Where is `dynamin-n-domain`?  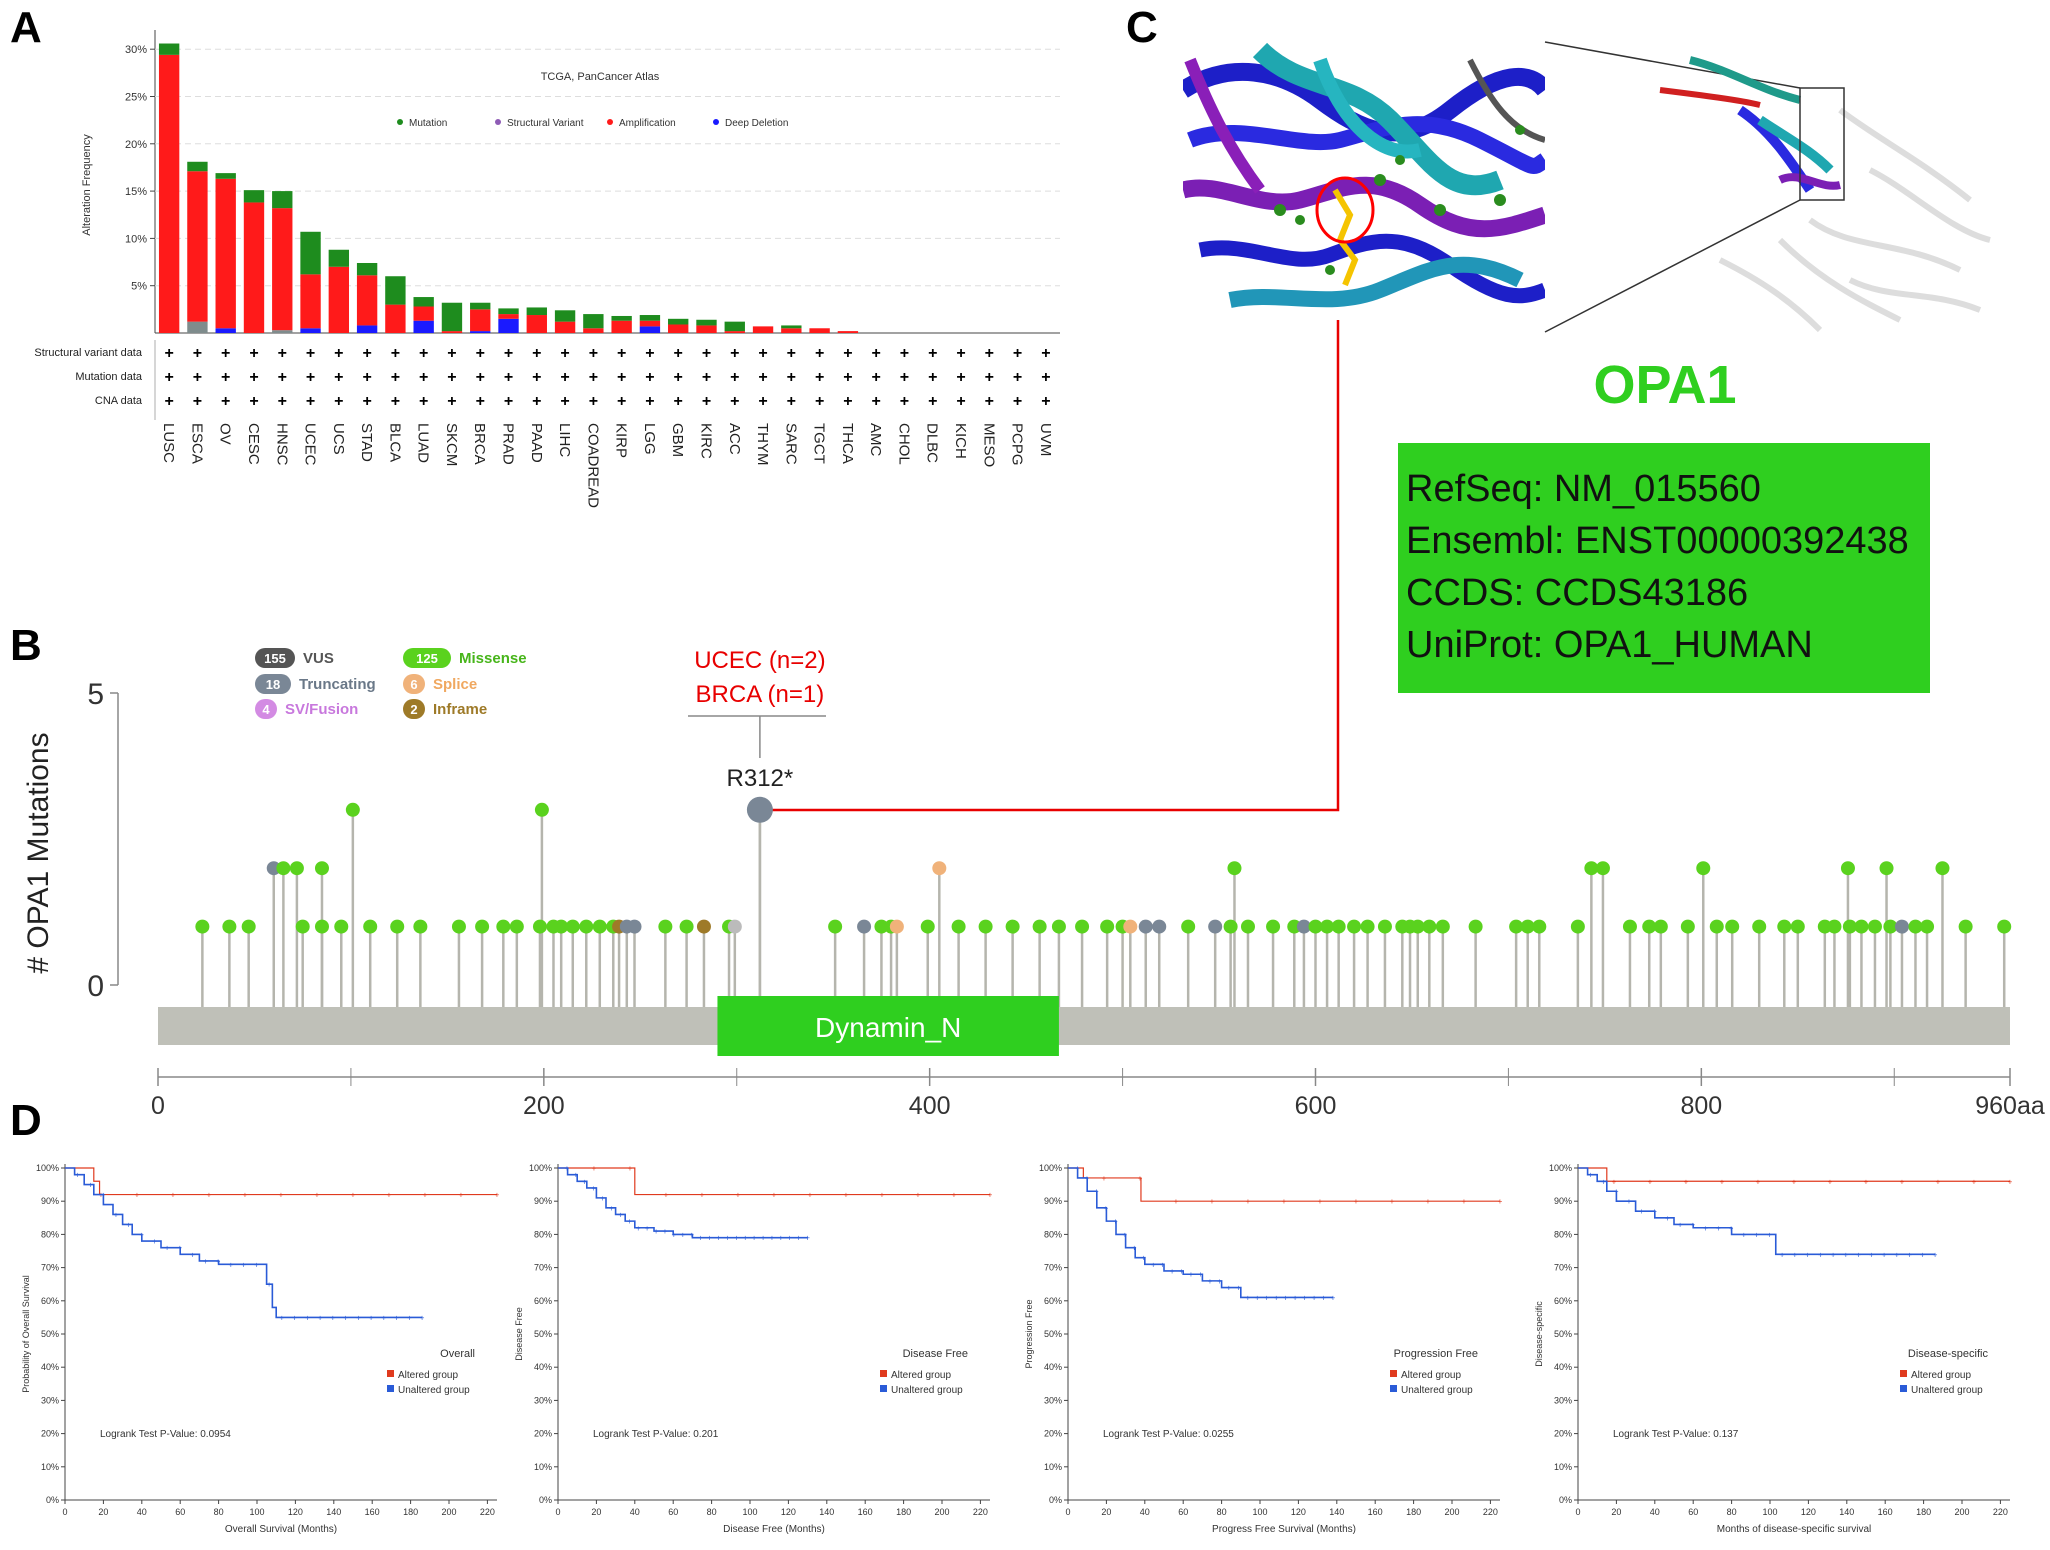
dynamin-n-domain is located at coordinates (888, 1026).